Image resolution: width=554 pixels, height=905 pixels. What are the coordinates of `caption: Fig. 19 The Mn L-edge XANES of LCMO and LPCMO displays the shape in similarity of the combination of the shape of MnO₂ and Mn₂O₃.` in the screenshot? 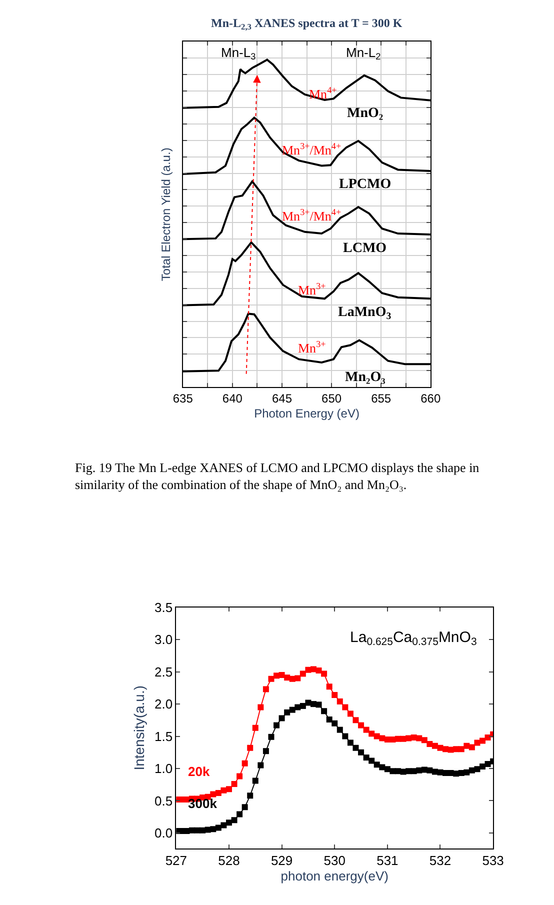 It's located at (277, 476).